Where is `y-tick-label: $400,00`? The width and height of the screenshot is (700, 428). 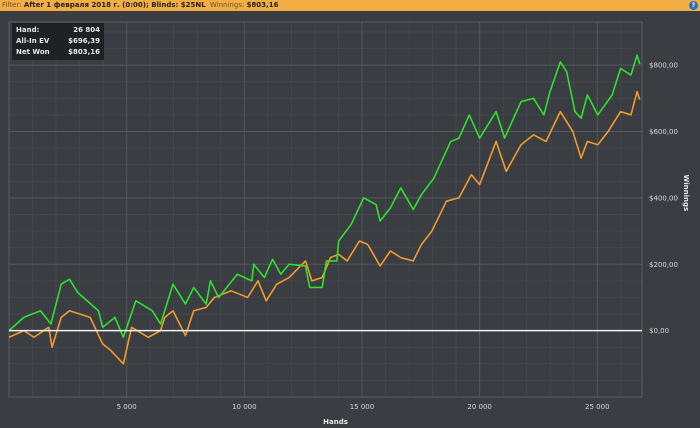 y-tick-label: $400,00 is located at coordinates (663, 198).